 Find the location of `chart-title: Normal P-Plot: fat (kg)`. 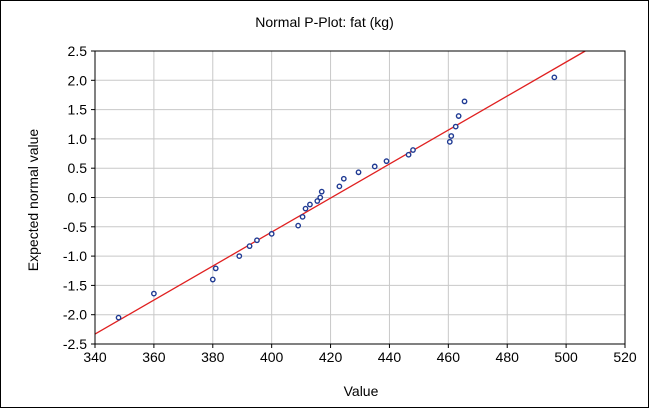

chart-title: Normal P-Plot: fat (kg) is located at coordinates (324, 22).